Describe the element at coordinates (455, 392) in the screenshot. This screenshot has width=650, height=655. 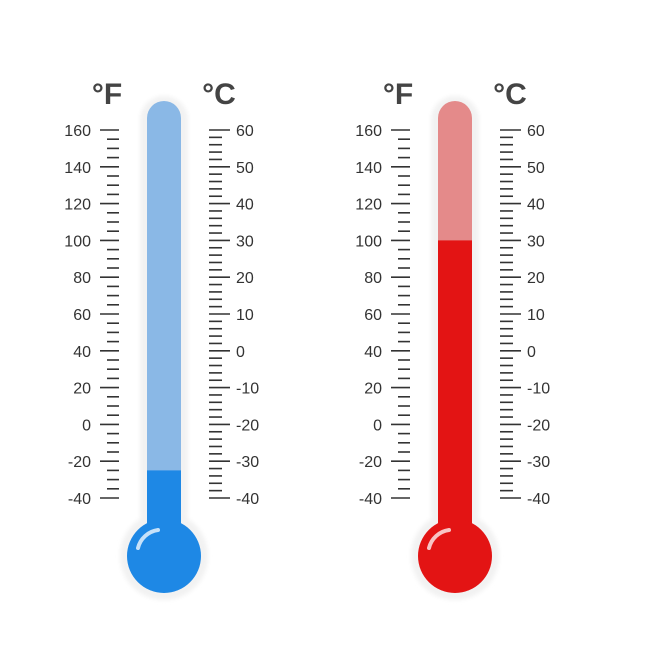
I see `thermometer-liquid` at that location.